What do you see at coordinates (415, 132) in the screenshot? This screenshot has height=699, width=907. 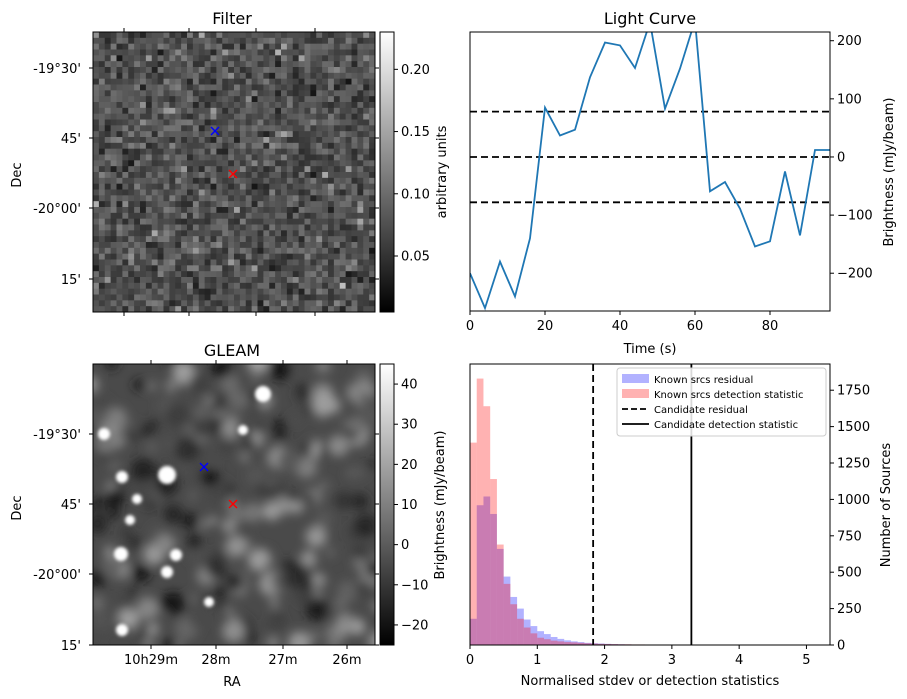 I see `colorbar-tick-label: 0.15` at bounding box center [415, 132].